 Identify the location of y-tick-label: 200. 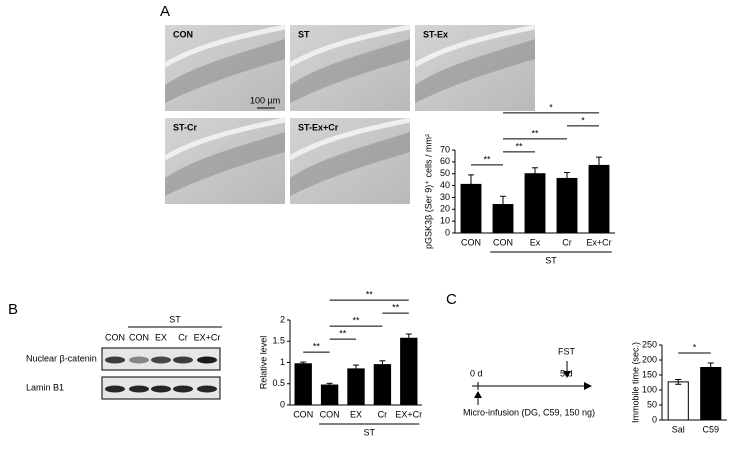
(649, 359).